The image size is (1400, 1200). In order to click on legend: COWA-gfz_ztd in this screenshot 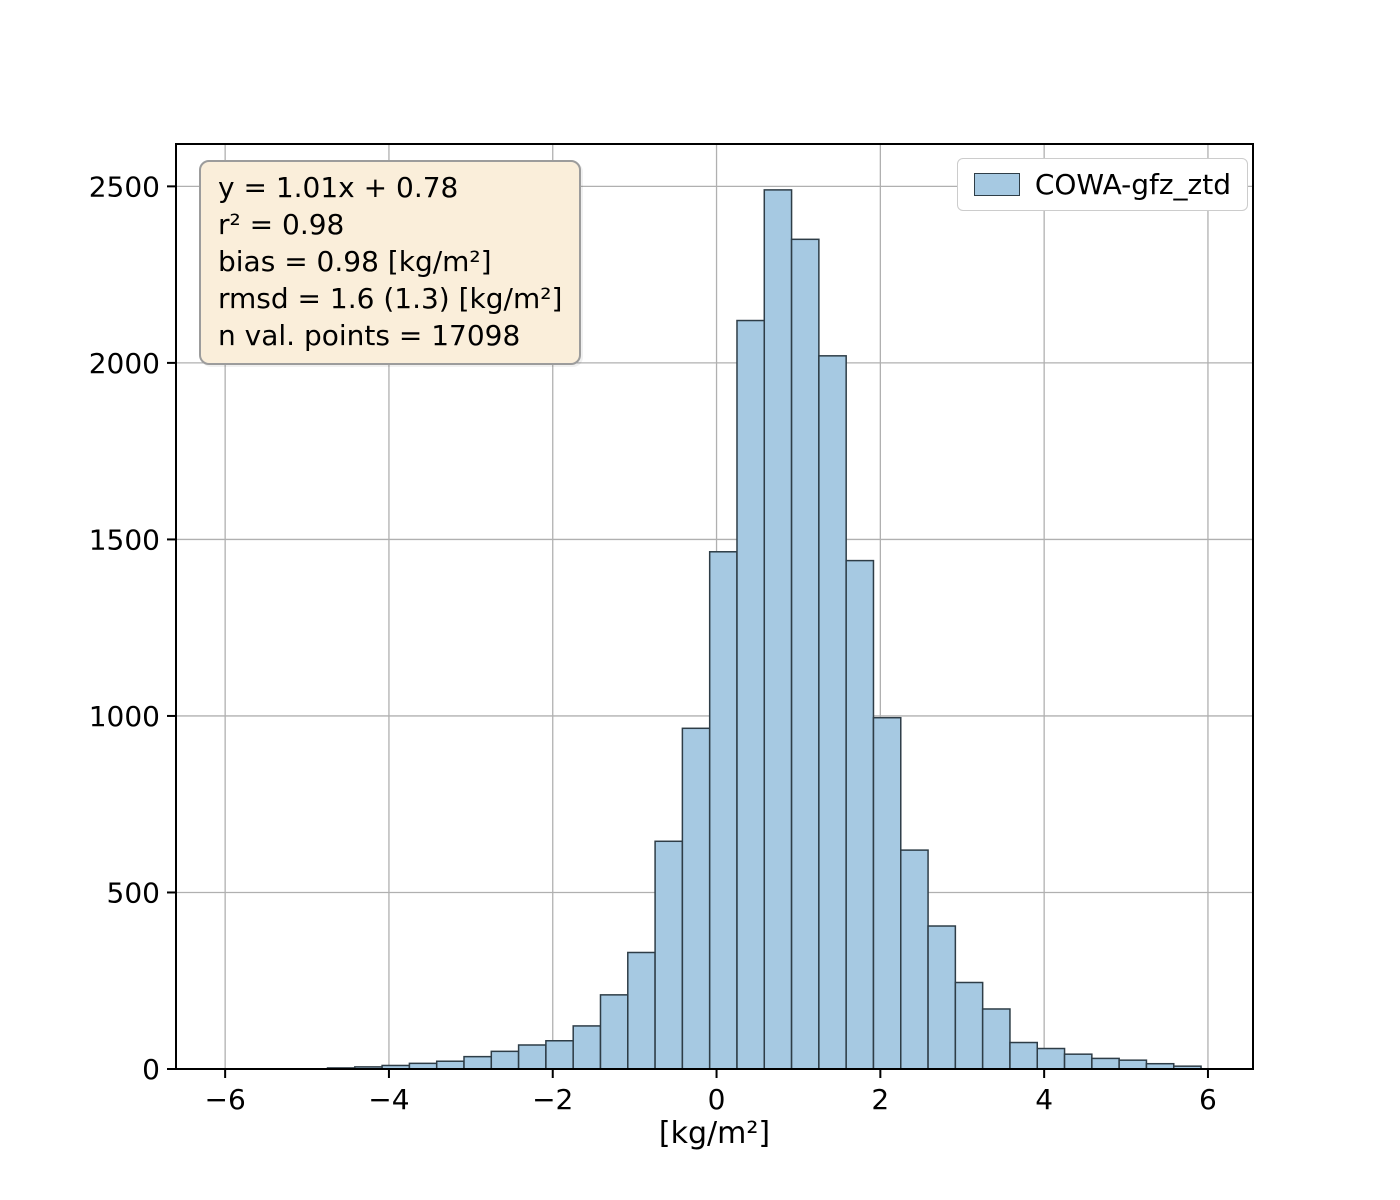, I will do `click(1102, 184)`.